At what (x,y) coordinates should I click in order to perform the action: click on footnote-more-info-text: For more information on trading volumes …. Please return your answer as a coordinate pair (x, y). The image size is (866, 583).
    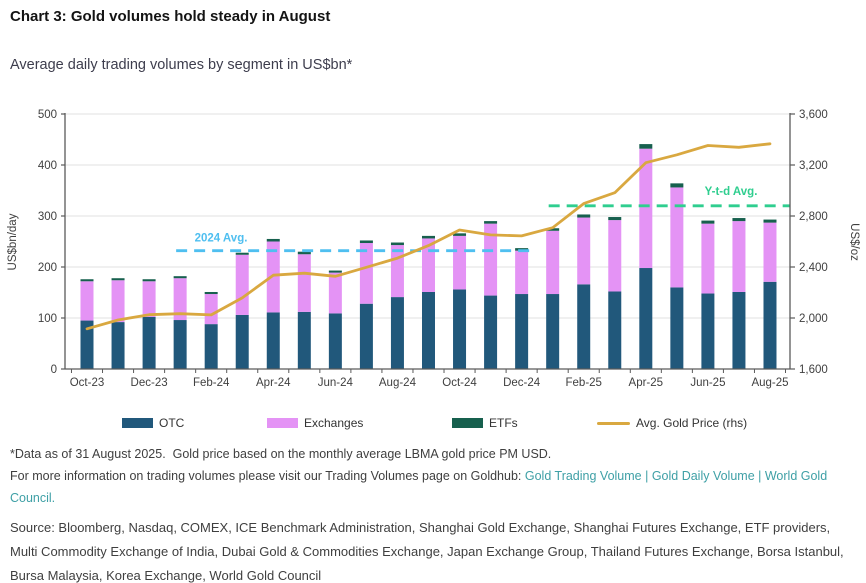
    Looking at the image, I should click on (267, 476).